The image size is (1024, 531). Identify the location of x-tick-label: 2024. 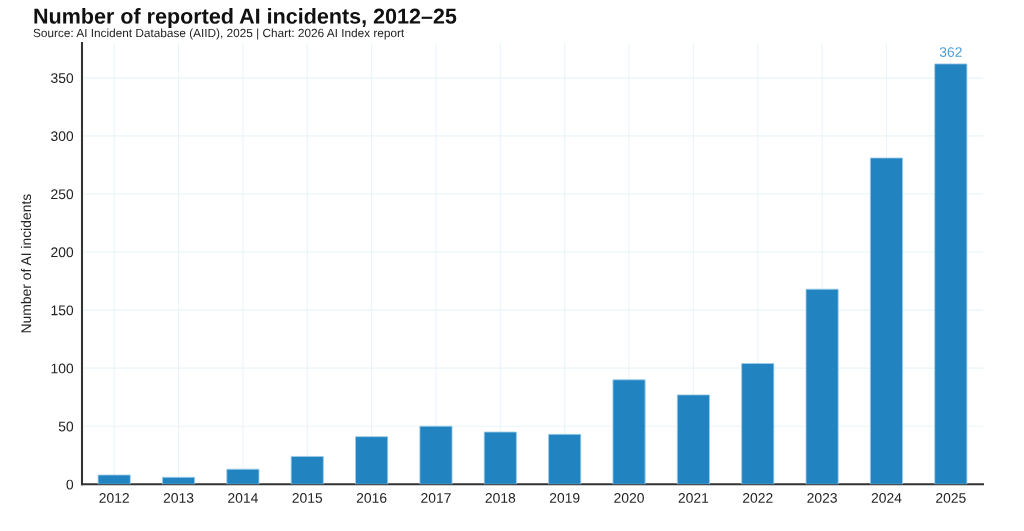
(886, 498).